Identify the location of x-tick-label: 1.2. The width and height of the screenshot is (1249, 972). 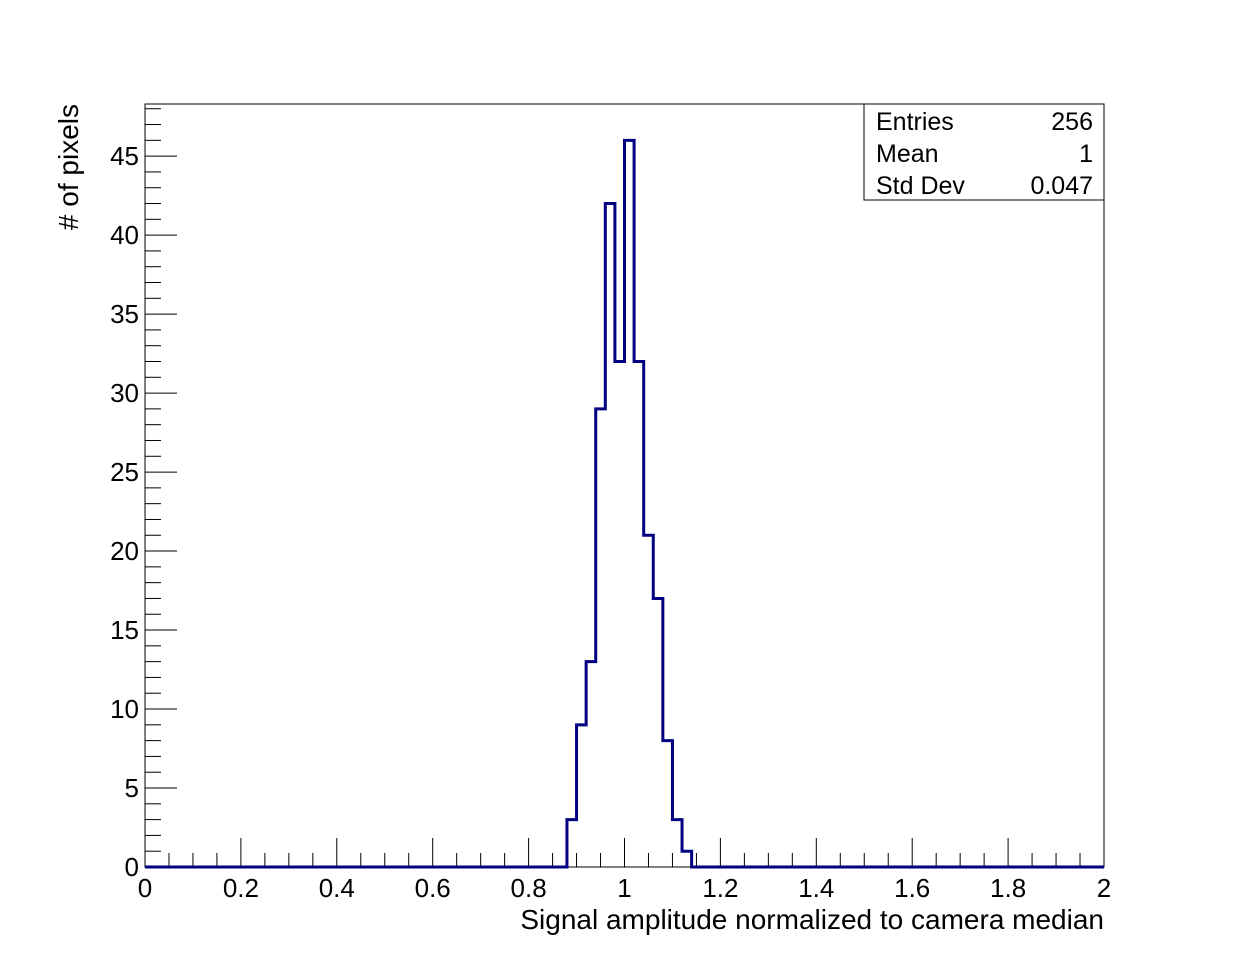
(720, 888).